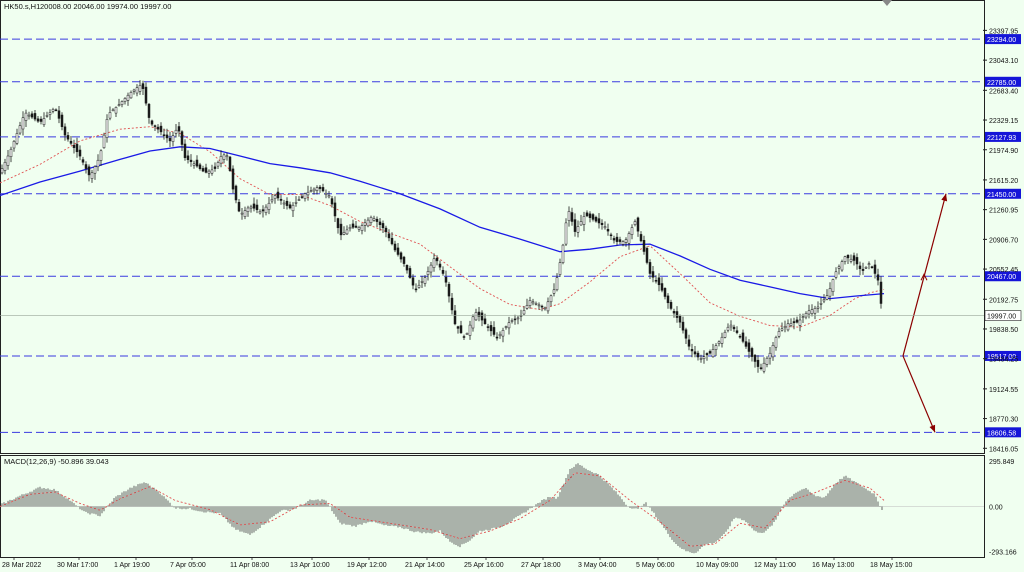 The image size is (1024, 572). Describe the element at coordinates (925, 313) in the screenshot. I see `projection-arrows` at that location.